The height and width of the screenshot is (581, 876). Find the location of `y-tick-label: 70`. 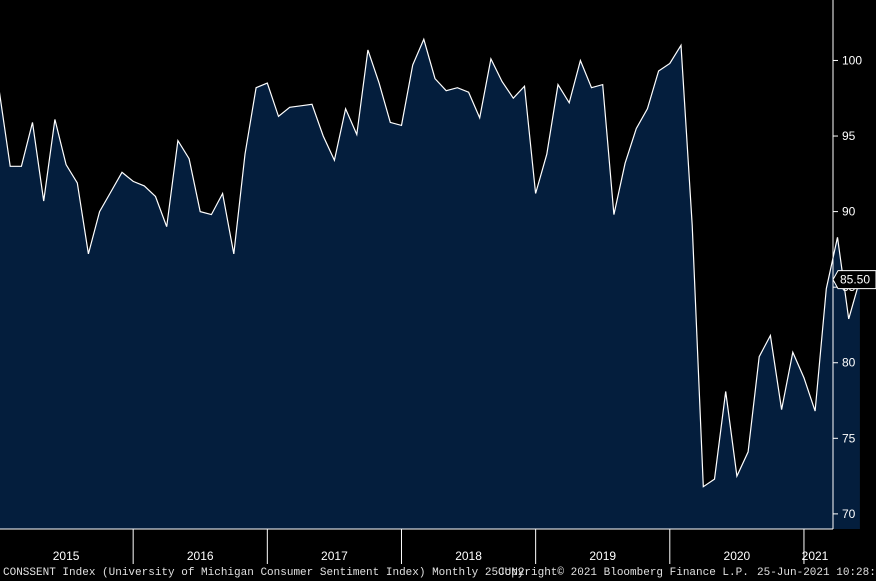

y-tick-label: 70 is located at coordinates (849, 514).